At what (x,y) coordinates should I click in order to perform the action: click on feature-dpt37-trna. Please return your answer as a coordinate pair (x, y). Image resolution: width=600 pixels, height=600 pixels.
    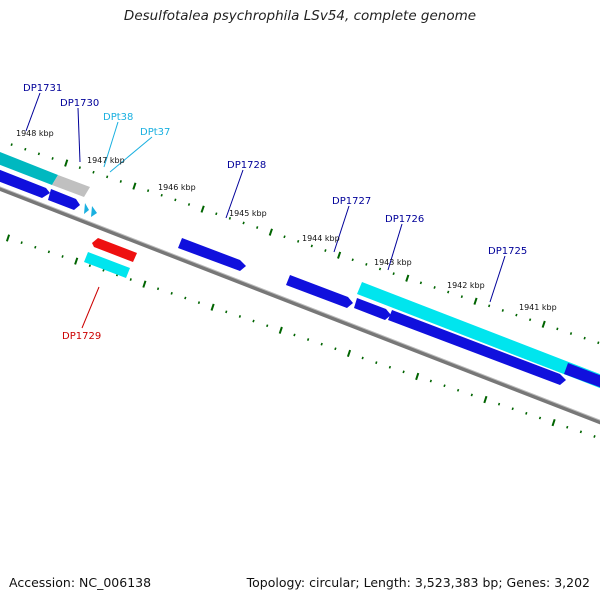
    Looking at the image, I should click on (94, 211).